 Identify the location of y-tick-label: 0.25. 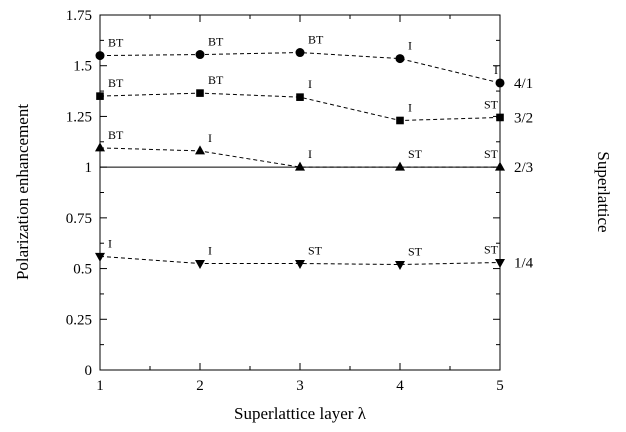
(79, 320).